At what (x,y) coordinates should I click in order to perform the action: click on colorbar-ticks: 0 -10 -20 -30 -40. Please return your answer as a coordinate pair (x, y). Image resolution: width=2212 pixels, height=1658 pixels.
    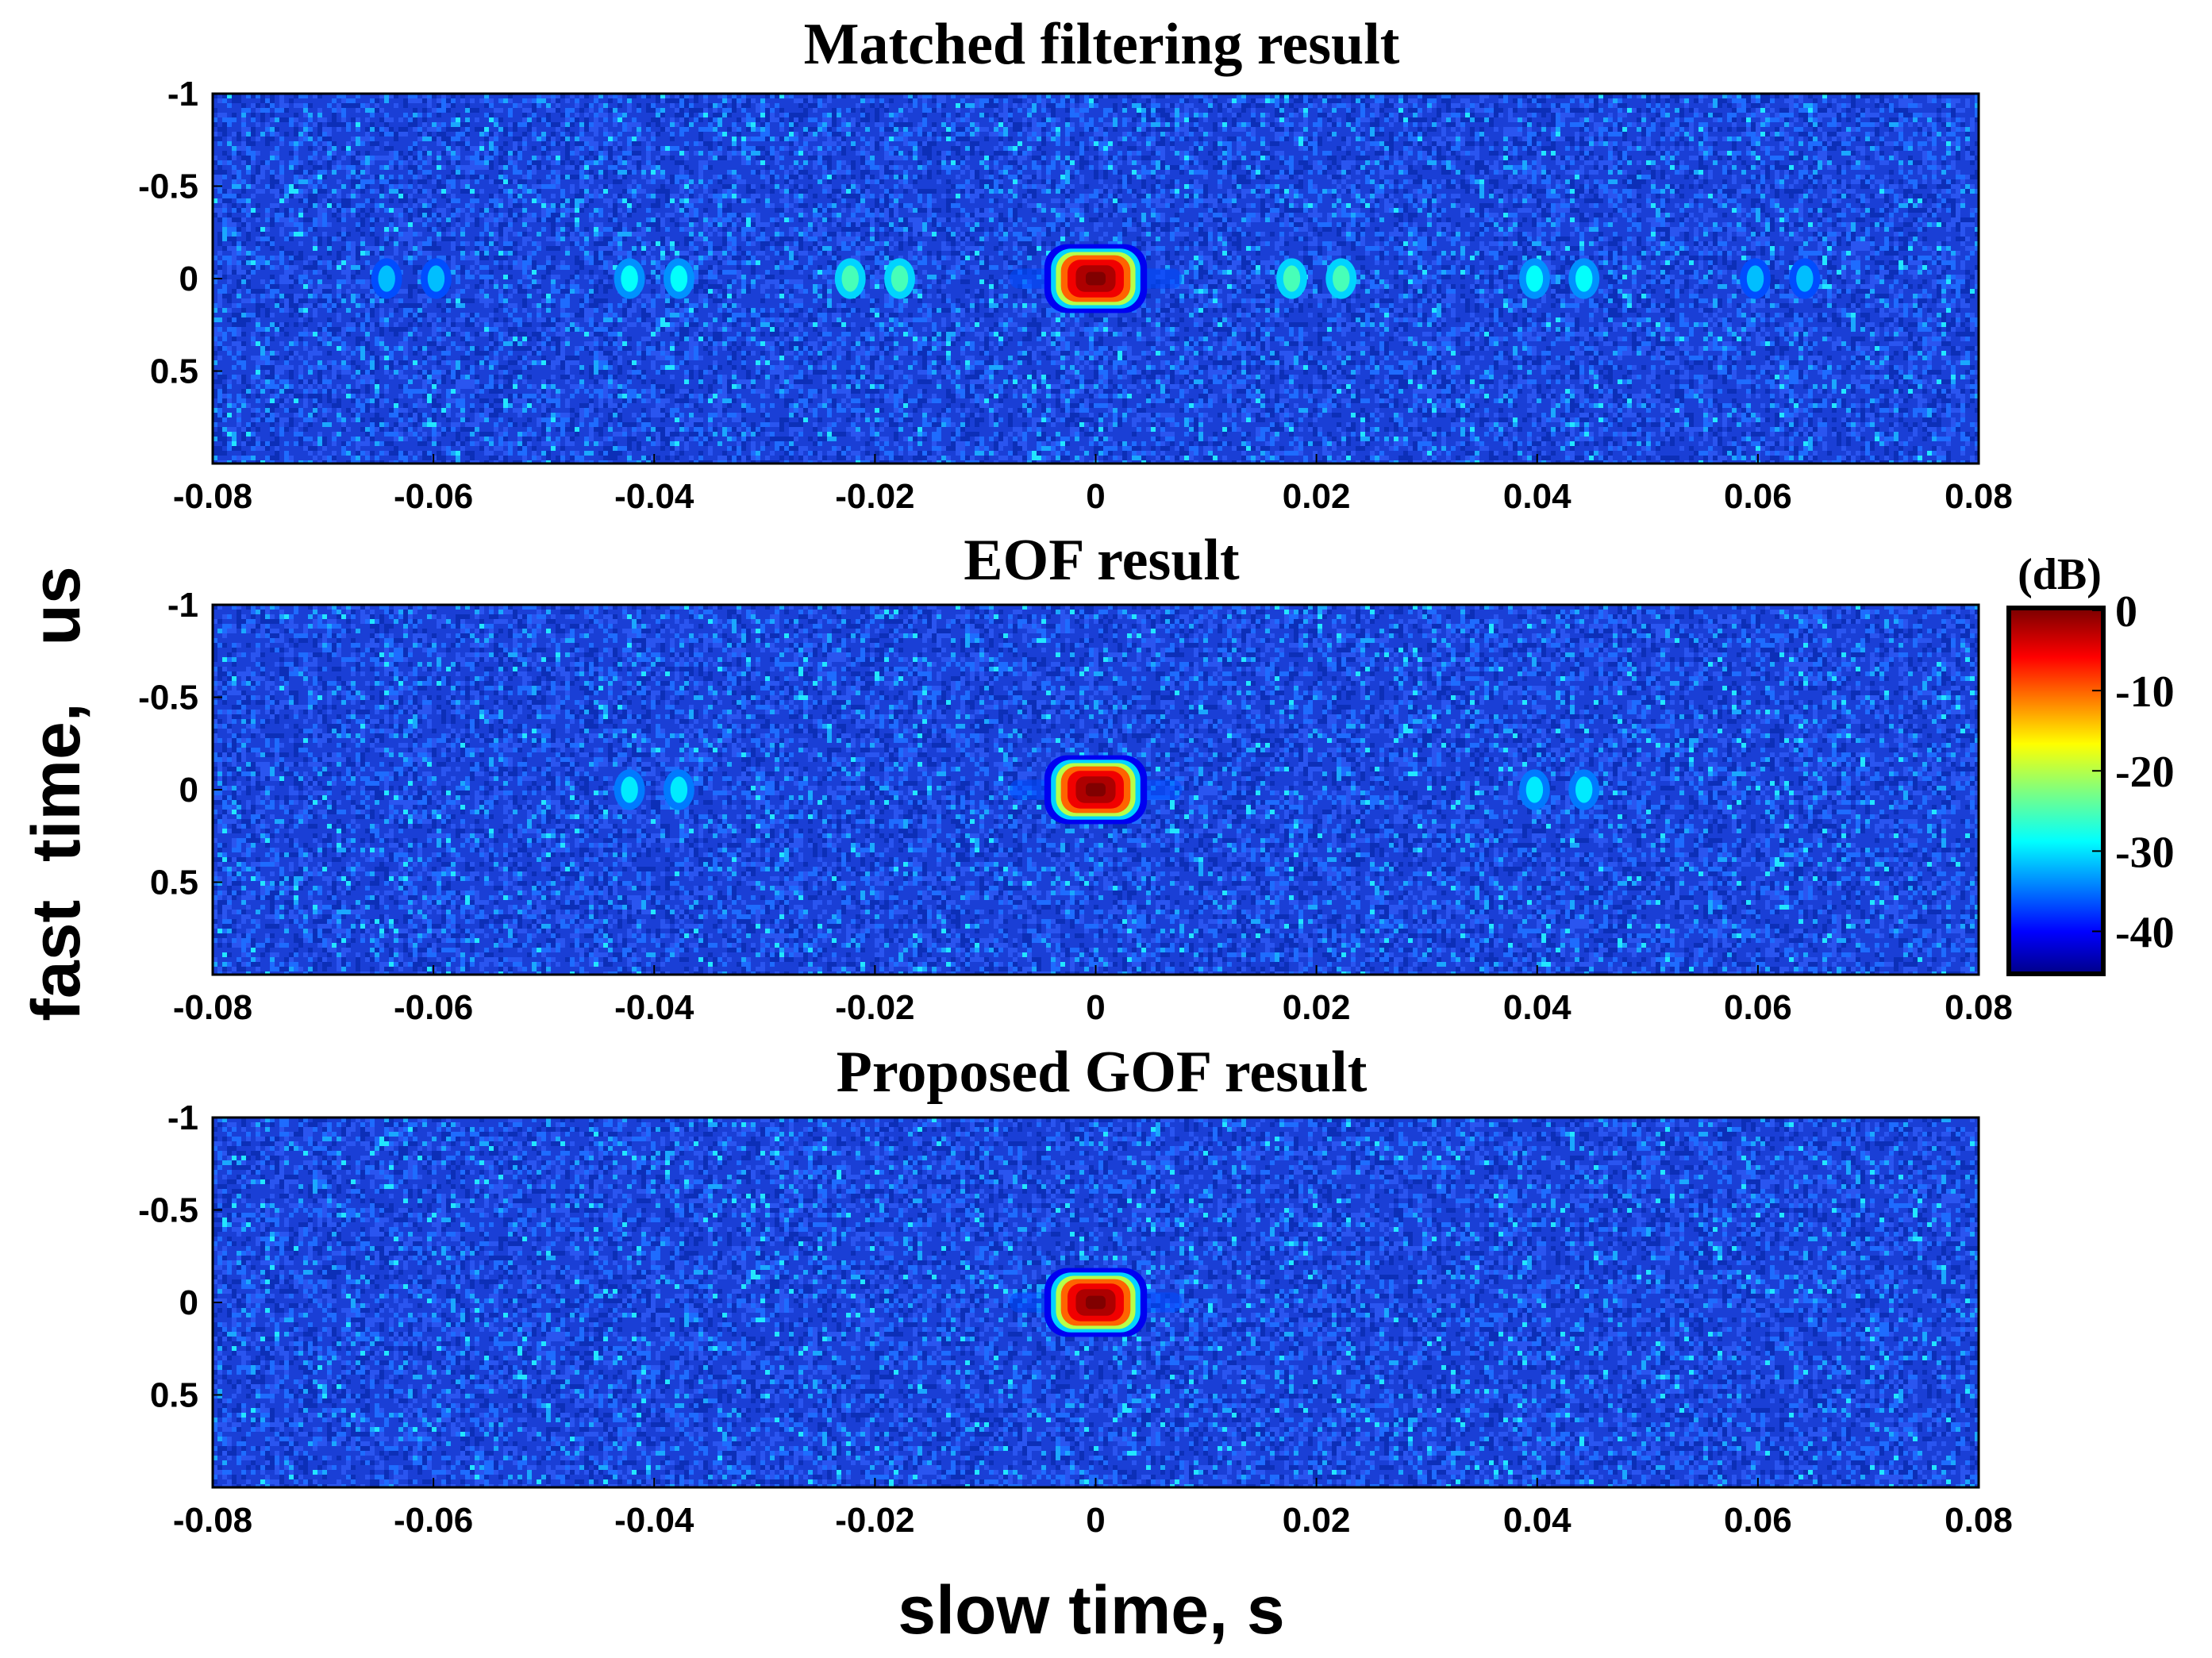
    Looking at the image, I should click on (2133, 772).